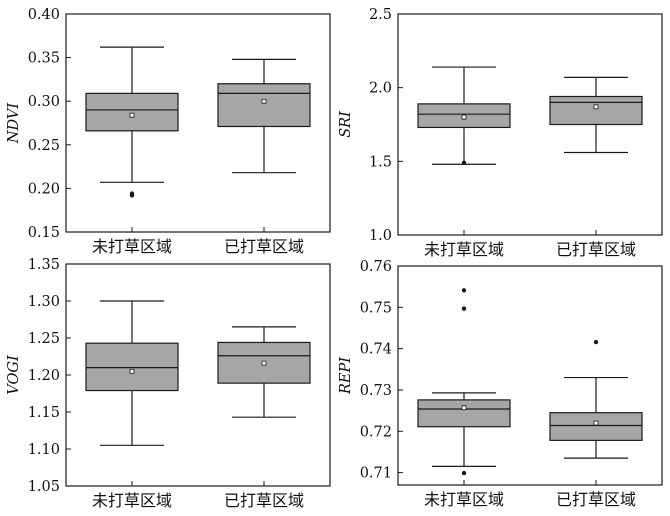 Image resolution: width=670 pixels, height=516 pixels. What do you see at coordinates (44, 339) in the screenshot?
I see `y-tick-label: 1.25` at bounding box center [44, 339].